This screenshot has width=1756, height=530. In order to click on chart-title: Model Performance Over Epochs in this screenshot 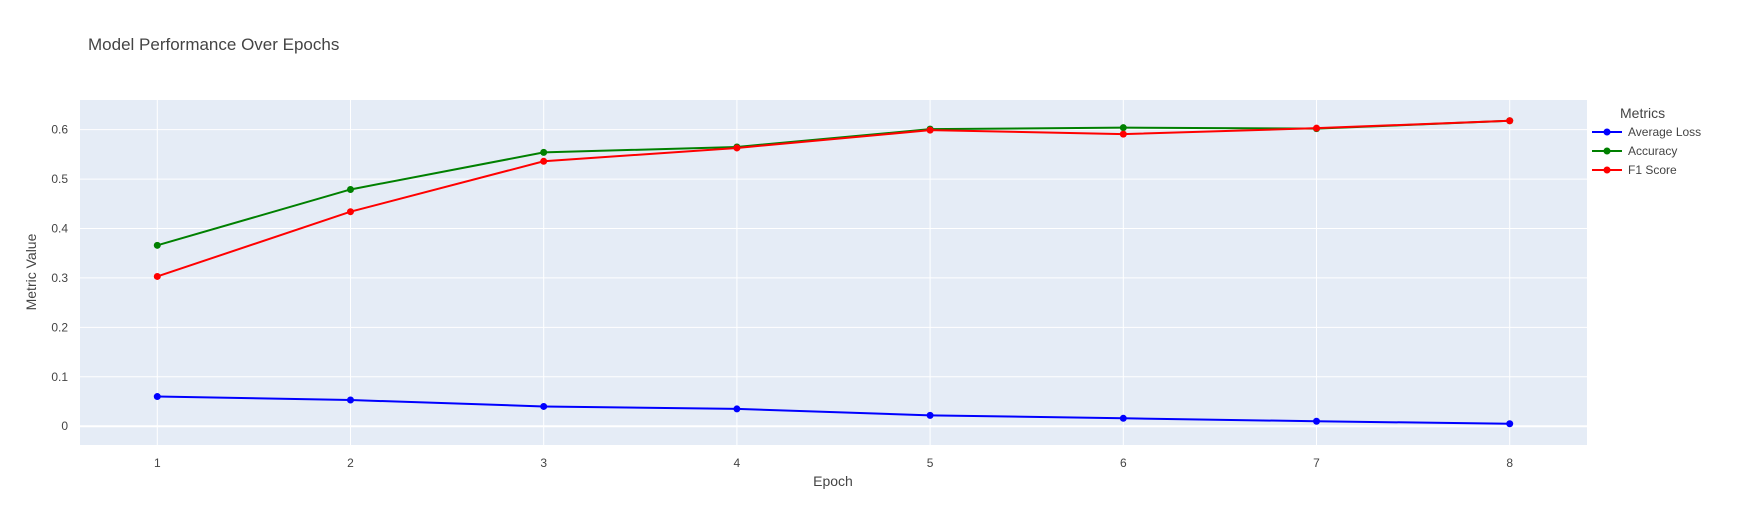, I will do `click(213, 44)`.